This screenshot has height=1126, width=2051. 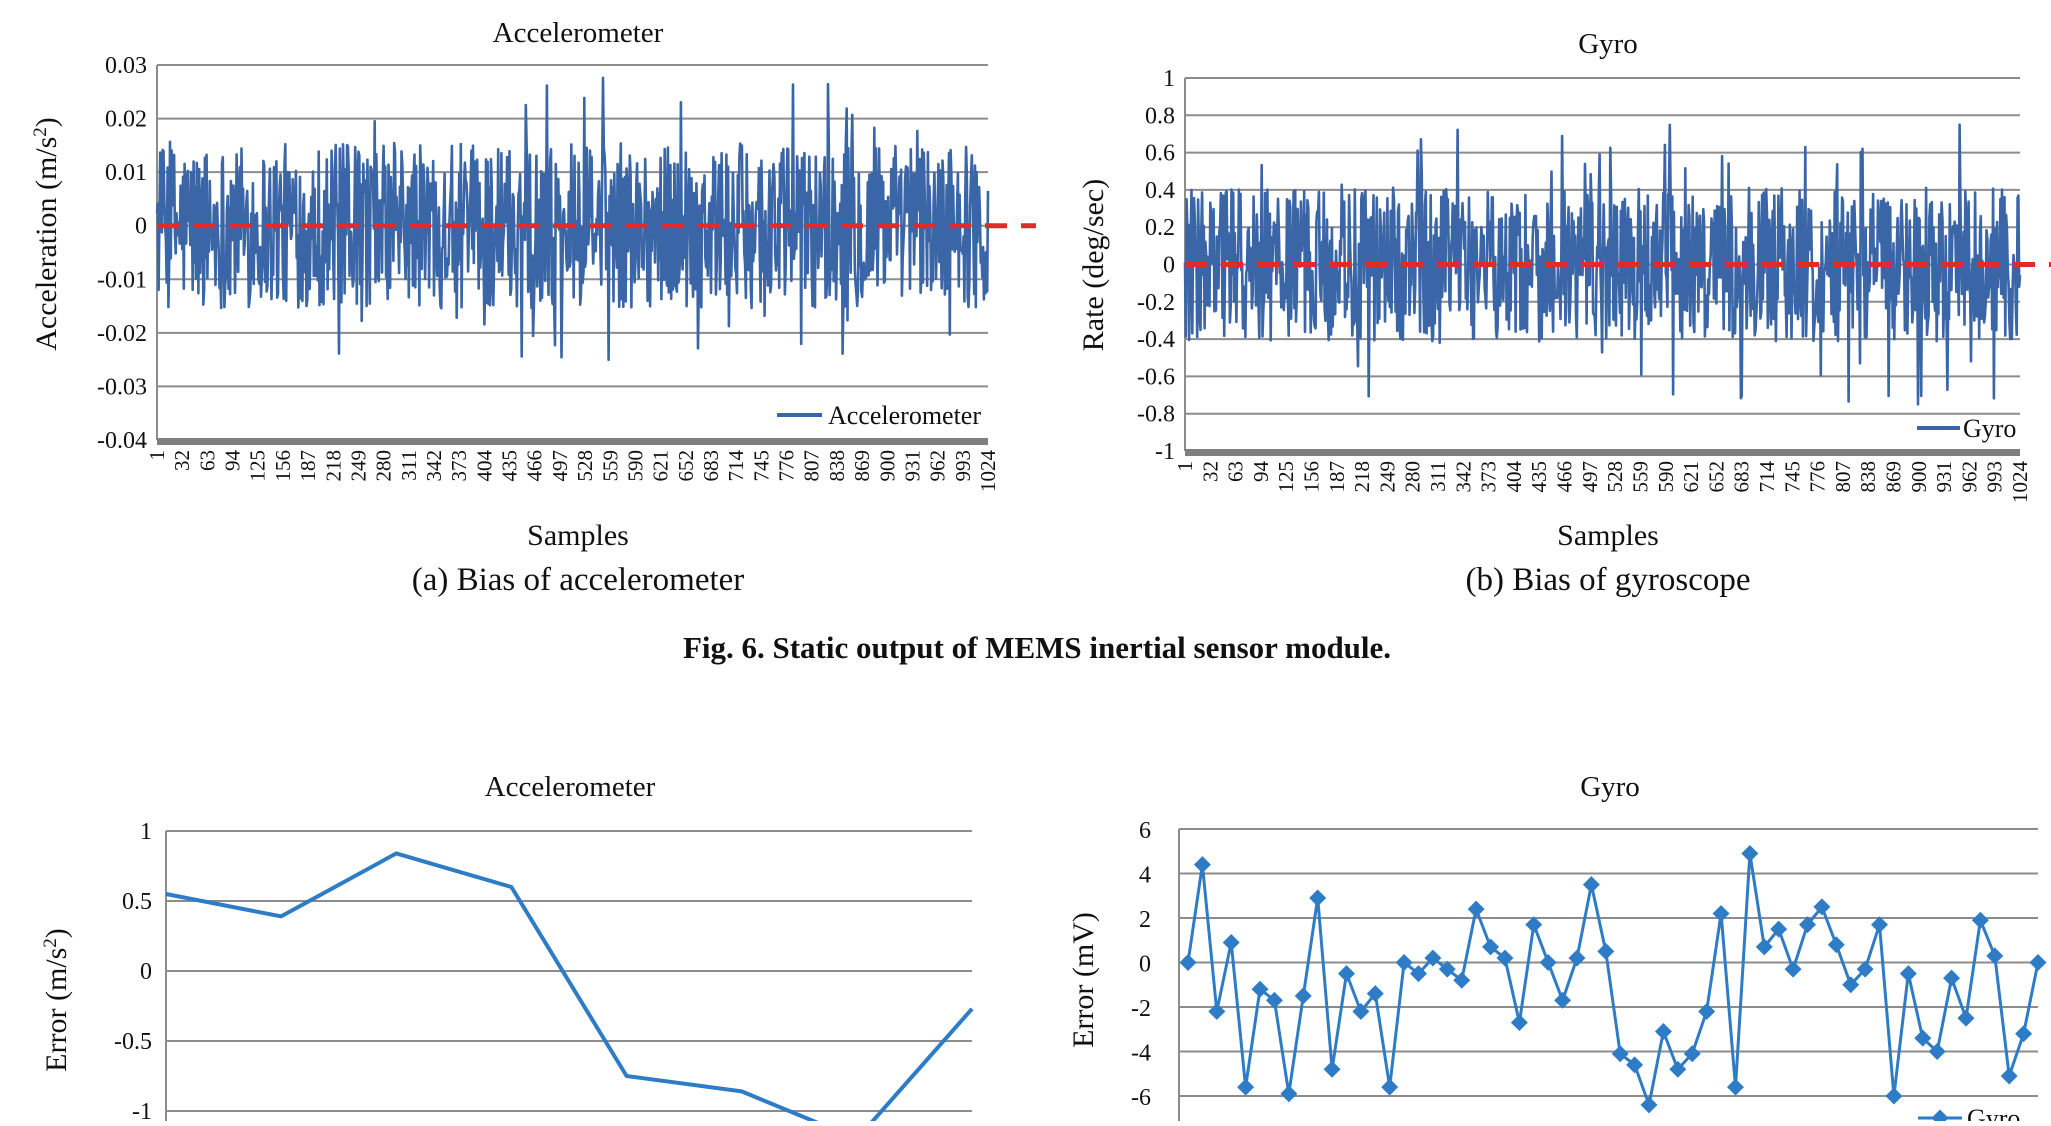 I want to click on y-tick-label: 0.02, so click(x=126, y=120).